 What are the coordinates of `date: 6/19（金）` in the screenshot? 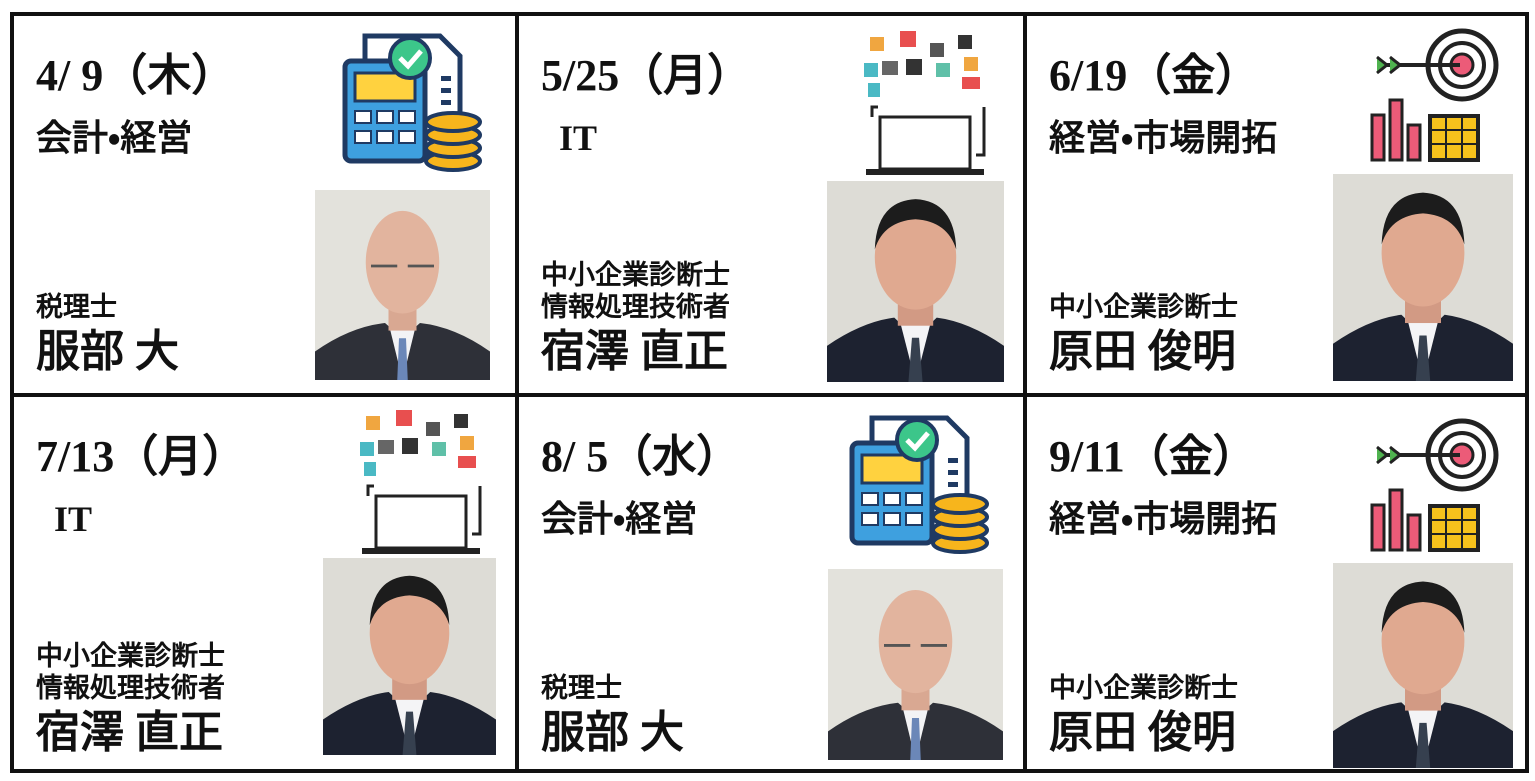 It's located at (1154, 75).